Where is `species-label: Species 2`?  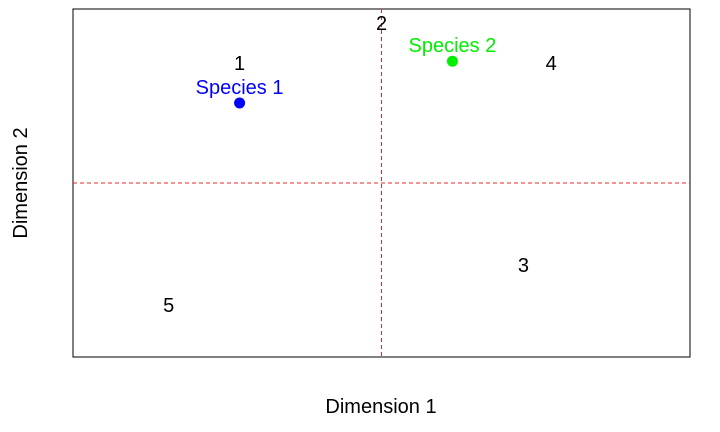 species-label: Species 2 is located at coordinates (453, 46).